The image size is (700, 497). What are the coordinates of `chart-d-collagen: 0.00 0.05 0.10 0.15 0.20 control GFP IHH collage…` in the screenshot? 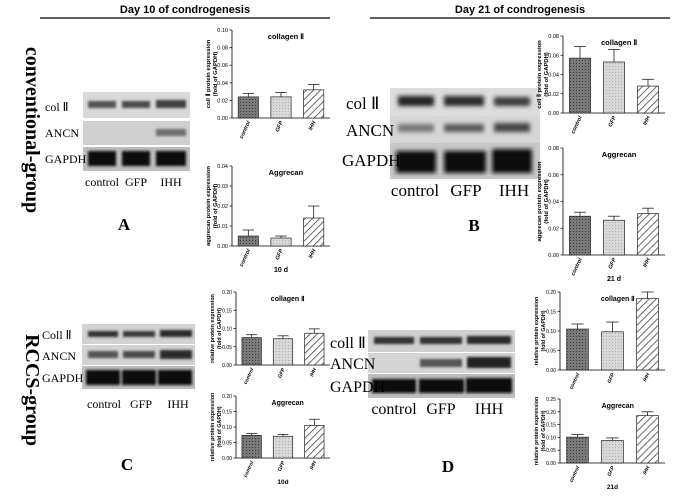 It's located at (599, 340).